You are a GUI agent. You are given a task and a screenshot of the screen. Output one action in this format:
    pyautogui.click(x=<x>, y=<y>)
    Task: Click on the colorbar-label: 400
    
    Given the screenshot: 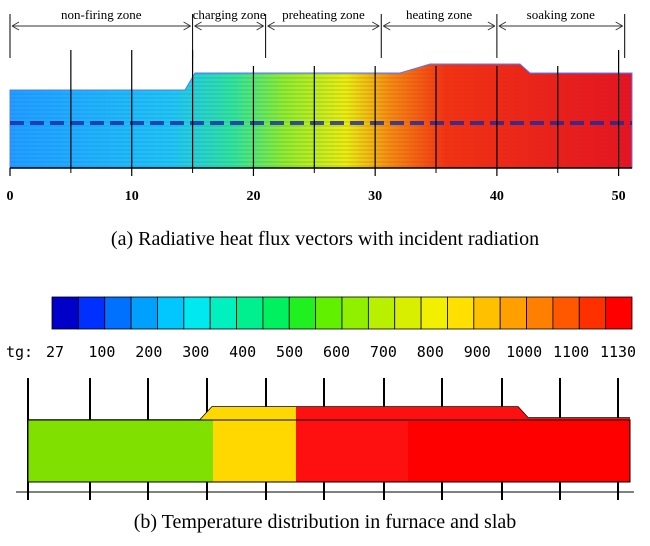 What is the action you would take?
    pyautogui.click(x=242, y=352)
    